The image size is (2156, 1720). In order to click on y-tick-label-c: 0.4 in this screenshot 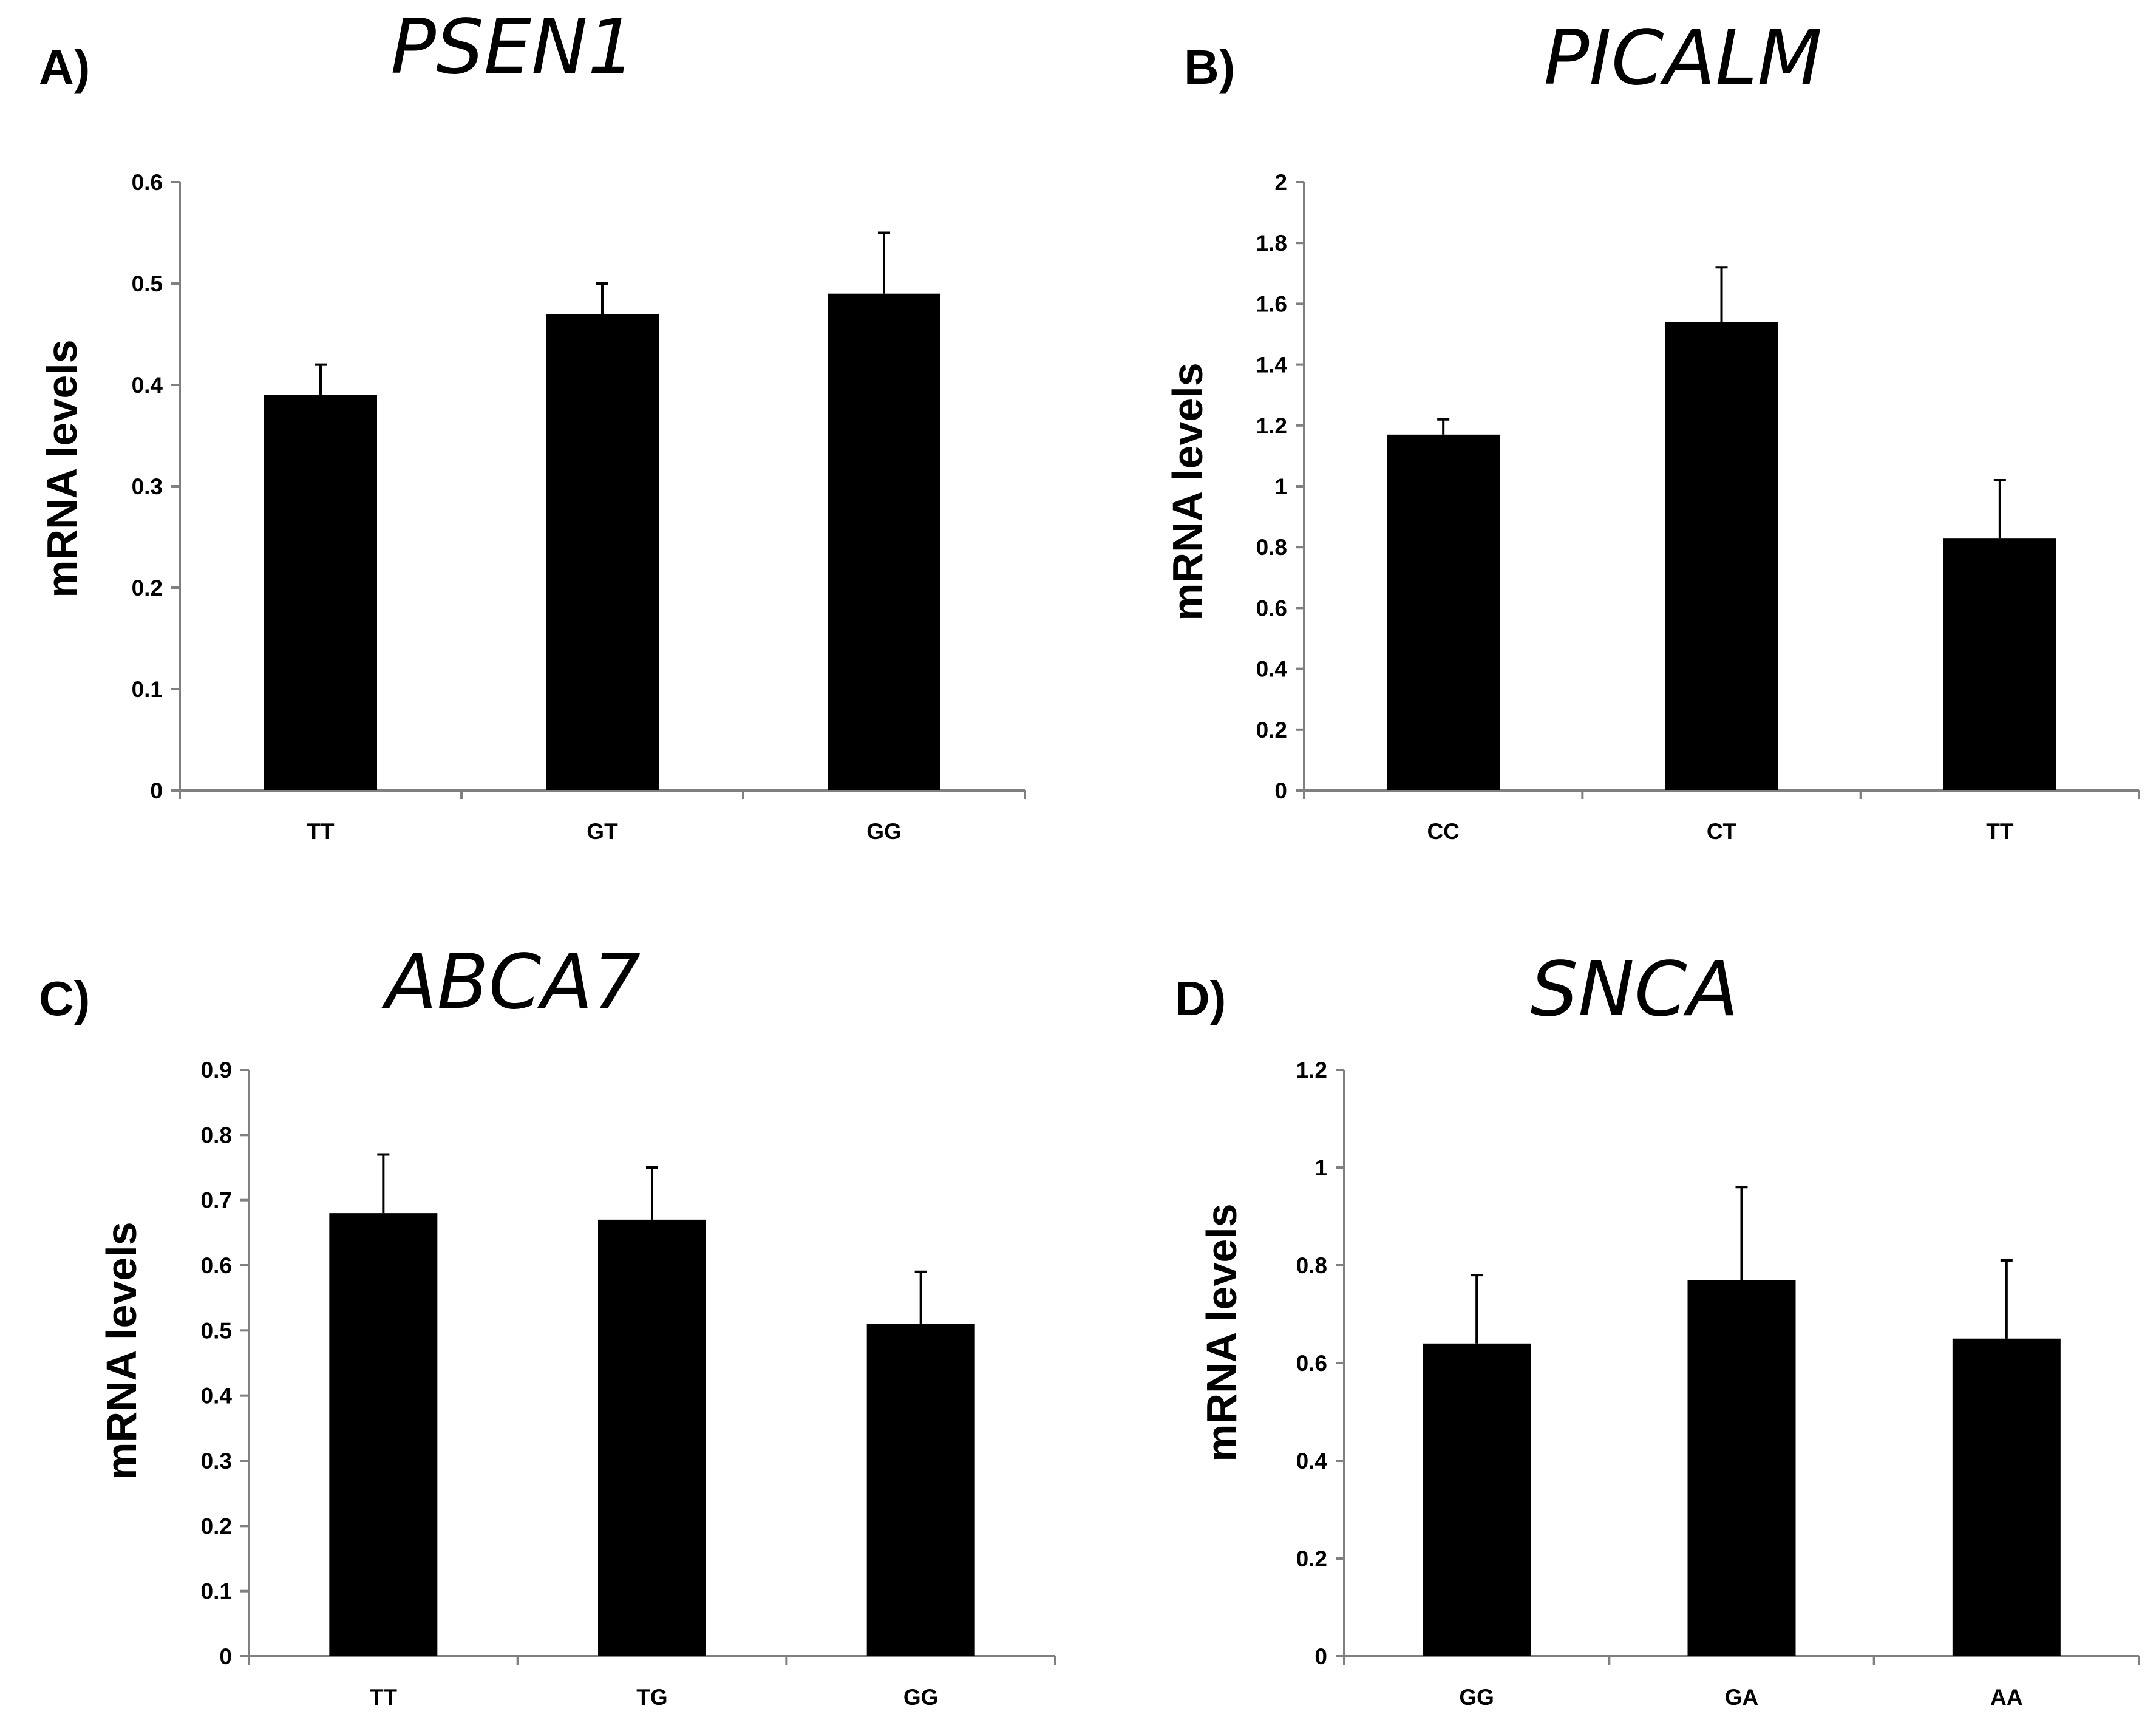, I will do `click(217, 1396)`.